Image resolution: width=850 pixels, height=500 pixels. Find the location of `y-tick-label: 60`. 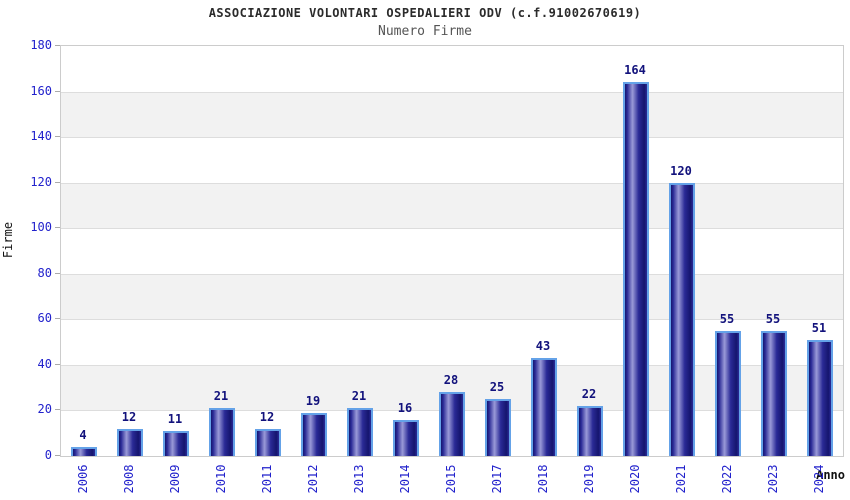

y-tick-label: 60 is located at coordinates (44, 318).